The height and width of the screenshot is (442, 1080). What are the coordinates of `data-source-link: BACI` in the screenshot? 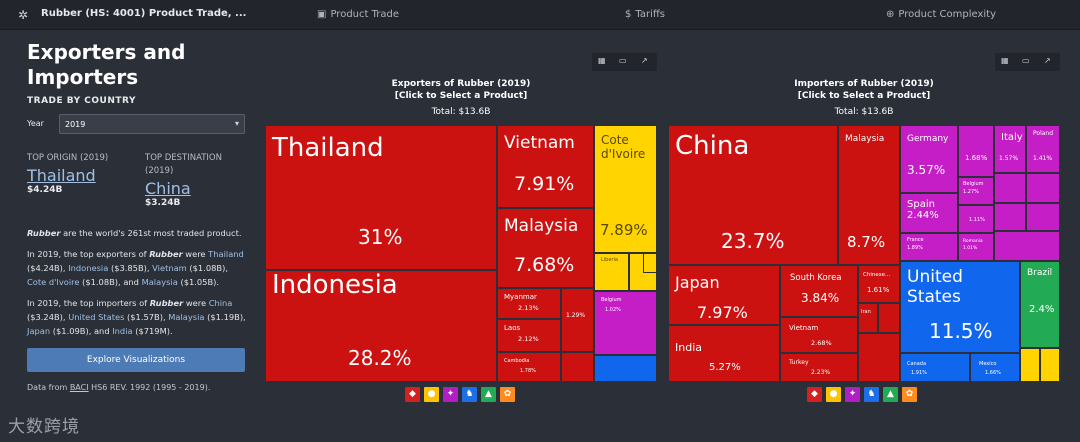 It's located at (79, 387).